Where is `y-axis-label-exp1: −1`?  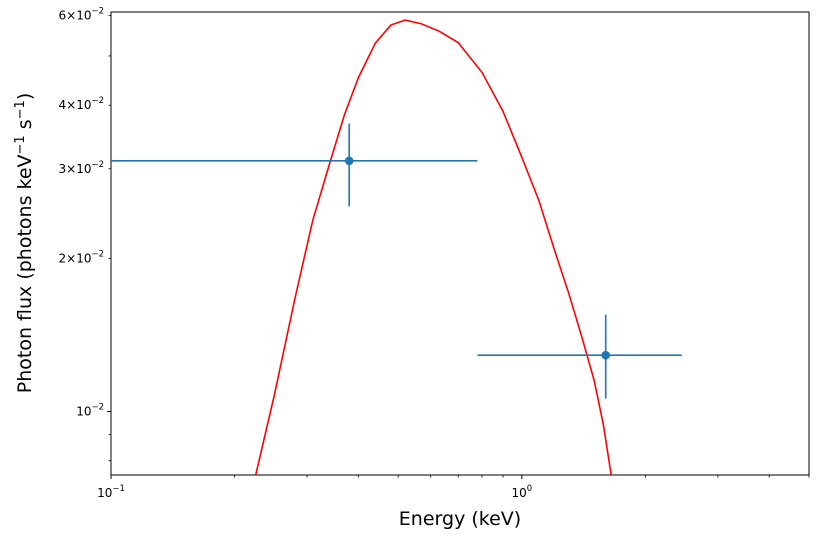
y-axis-label-exp1: −1 is located at coordinates (20, 144).